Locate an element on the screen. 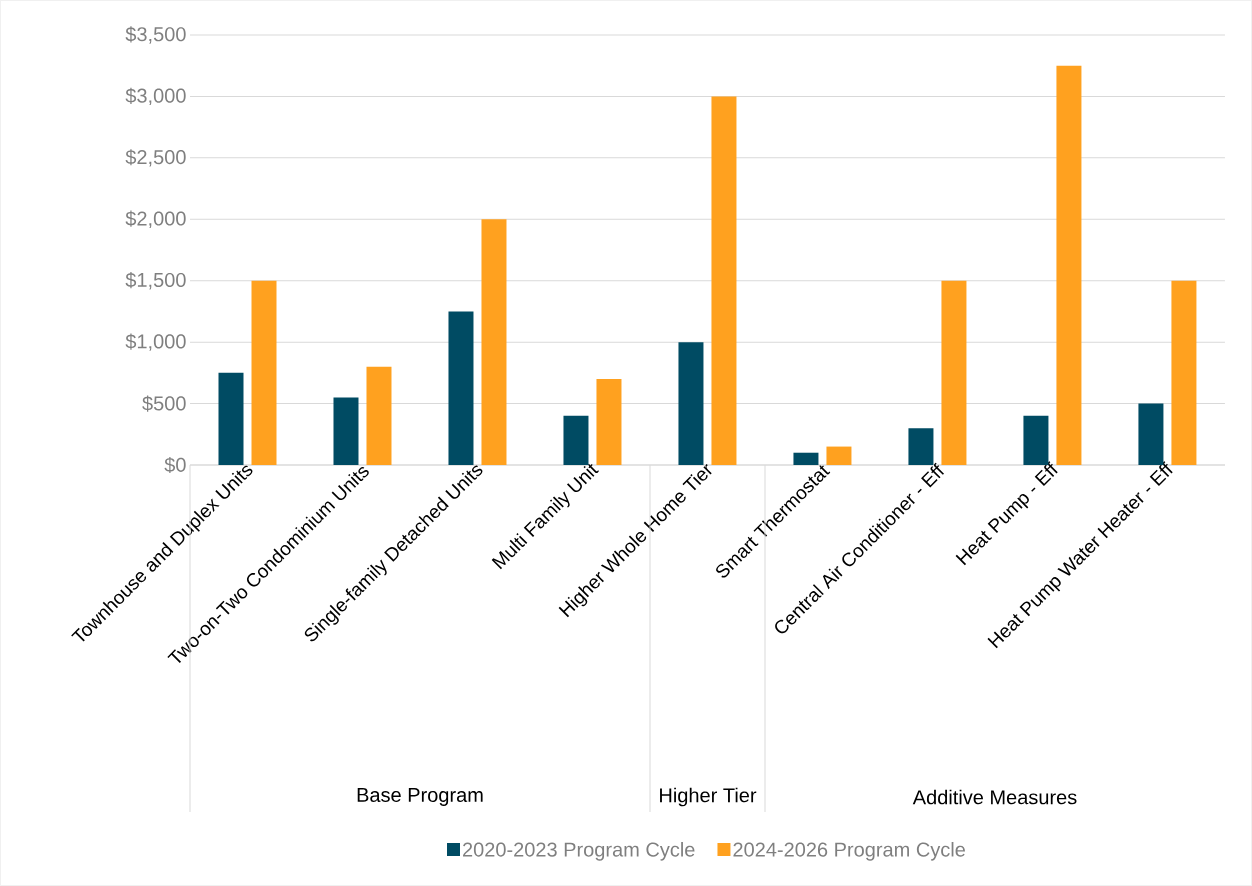 The width and height of the screenshot is (1252, 886). y-tick-label: $0 is located at coordinates (175, 465).